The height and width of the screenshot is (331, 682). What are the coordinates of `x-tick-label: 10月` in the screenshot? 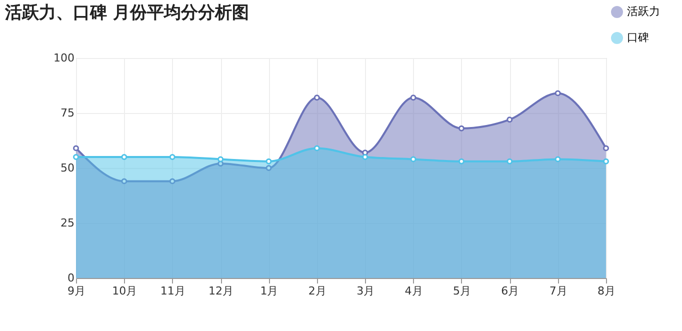 It's located at (125, 291).